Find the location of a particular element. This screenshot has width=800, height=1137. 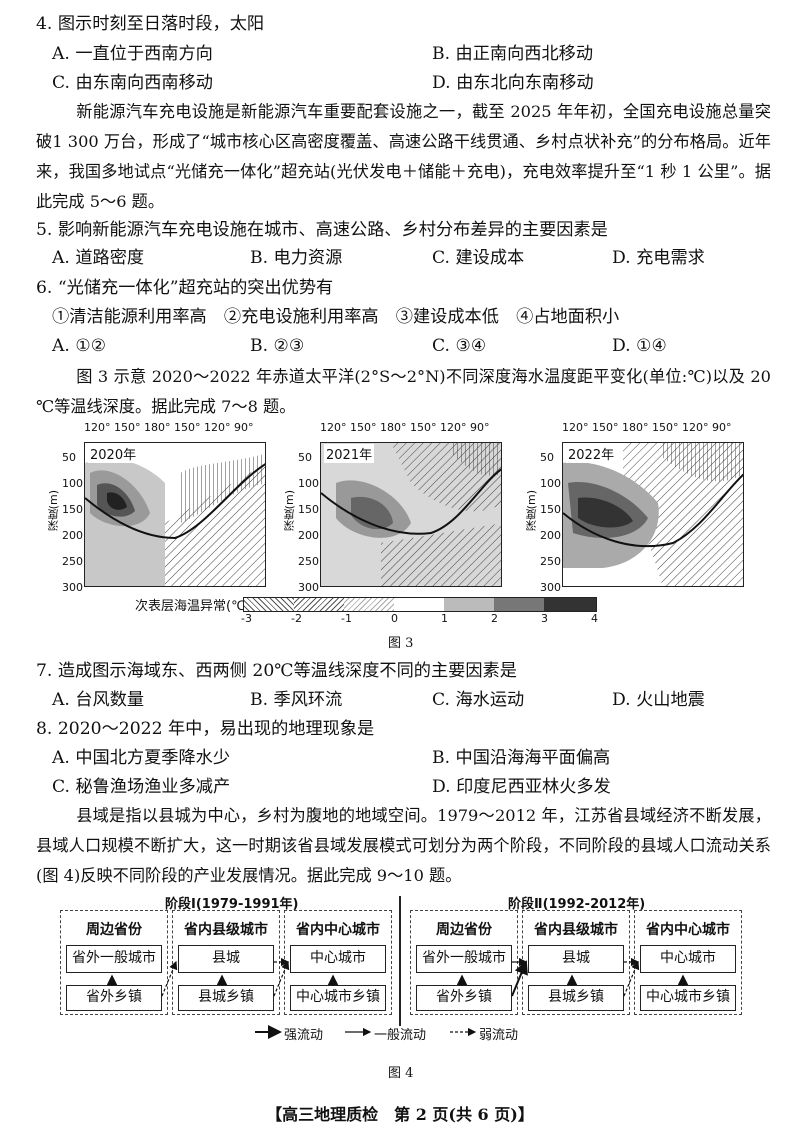

colorbar-tick: -1 is located at coordinates (346, 618).